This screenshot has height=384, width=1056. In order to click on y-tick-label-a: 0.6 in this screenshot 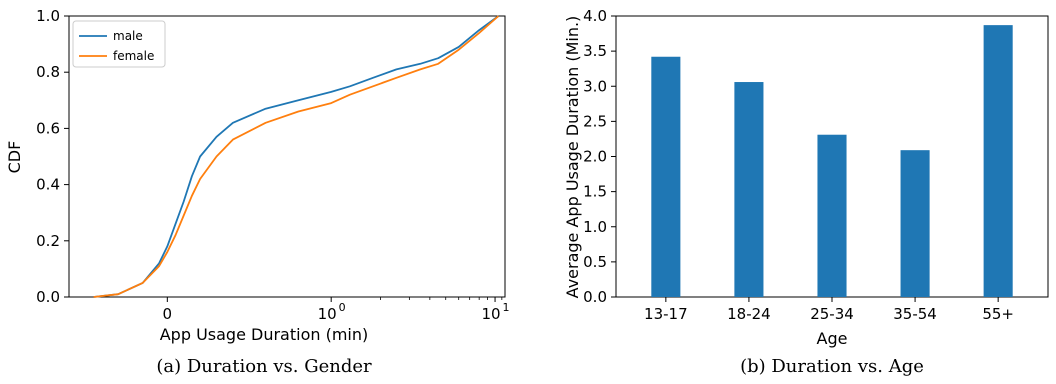, I will do `click(48, 128)`.